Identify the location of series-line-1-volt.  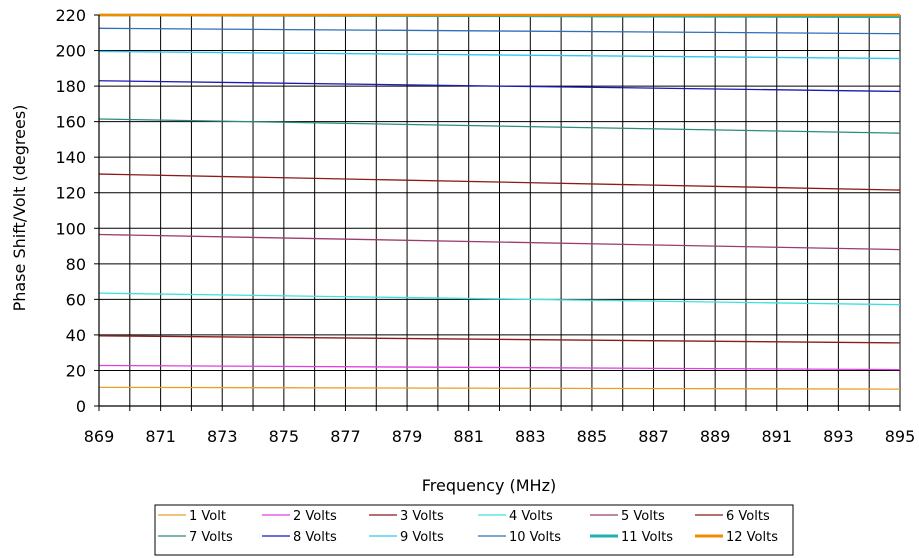
(499, 388).